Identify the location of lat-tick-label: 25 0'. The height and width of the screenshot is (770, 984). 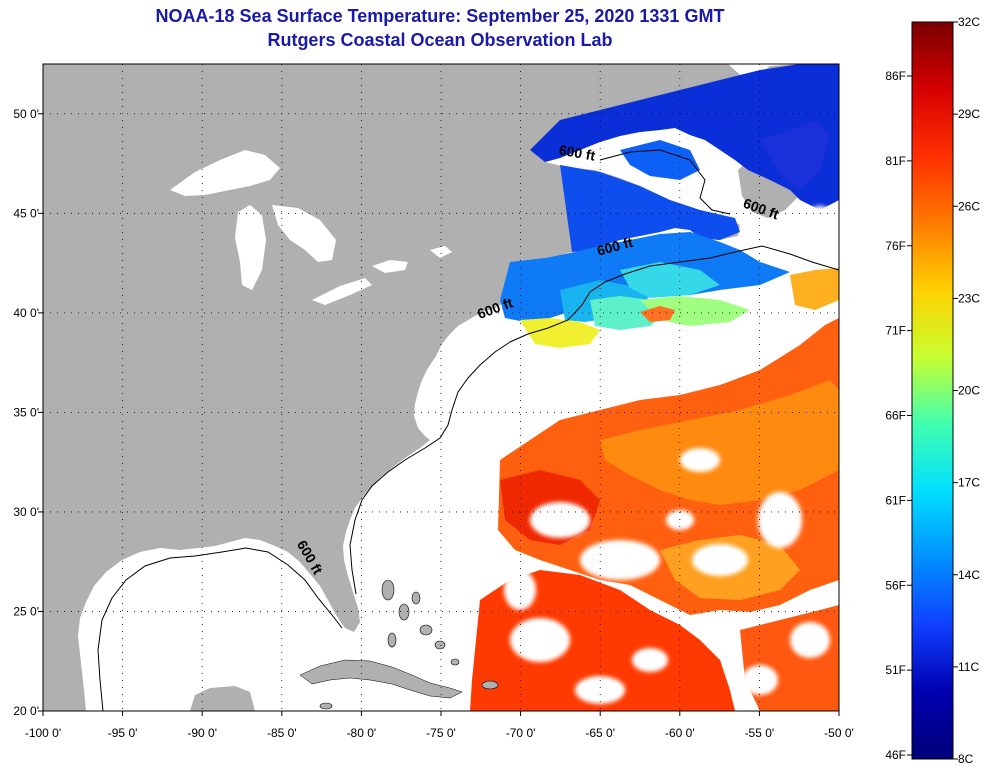
(26, 611).